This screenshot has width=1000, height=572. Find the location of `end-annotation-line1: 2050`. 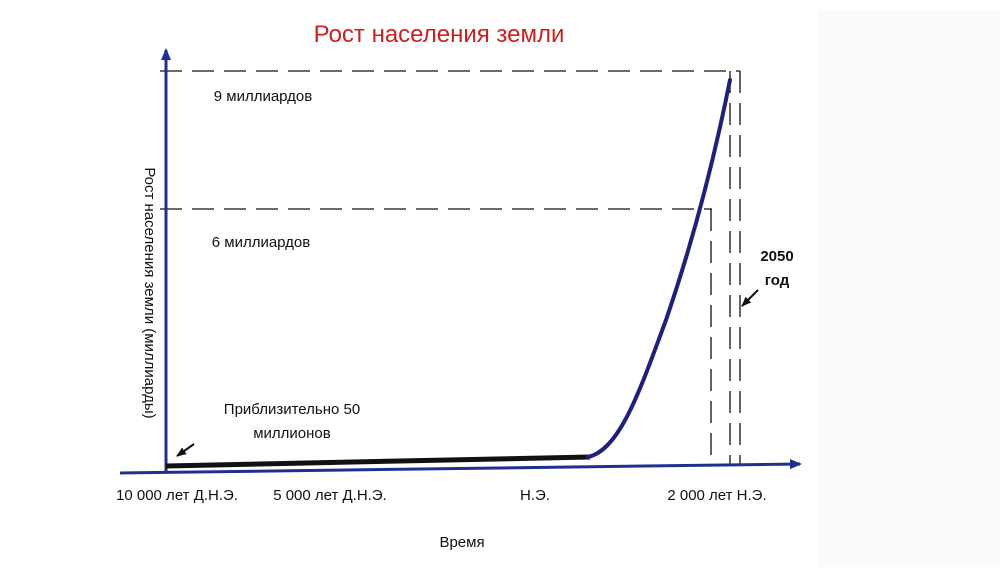

end-annotation-line1: 2050 is located at coordinates (776, 256).